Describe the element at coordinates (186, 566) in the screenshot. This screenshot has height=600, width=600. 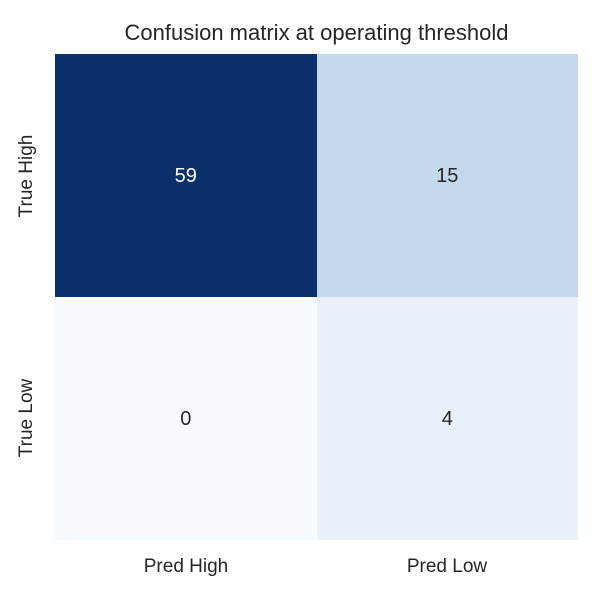
I see `x-tick-label-pred-high: Pred High` at that location.